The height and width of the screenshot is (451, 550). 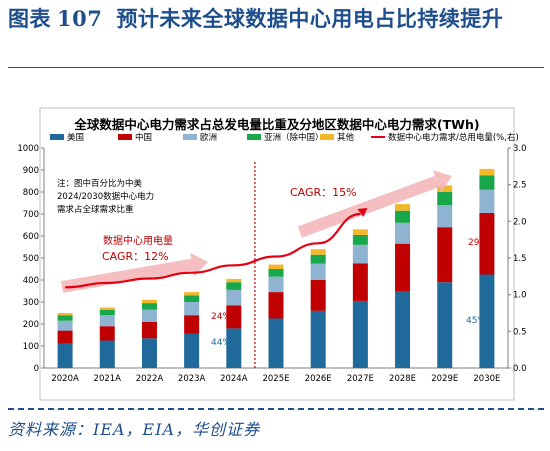 What do you see at coordinates (362, 212) in the screenshot?
I see `ratio-line-arrowhead` at bounding box center [362, 212].